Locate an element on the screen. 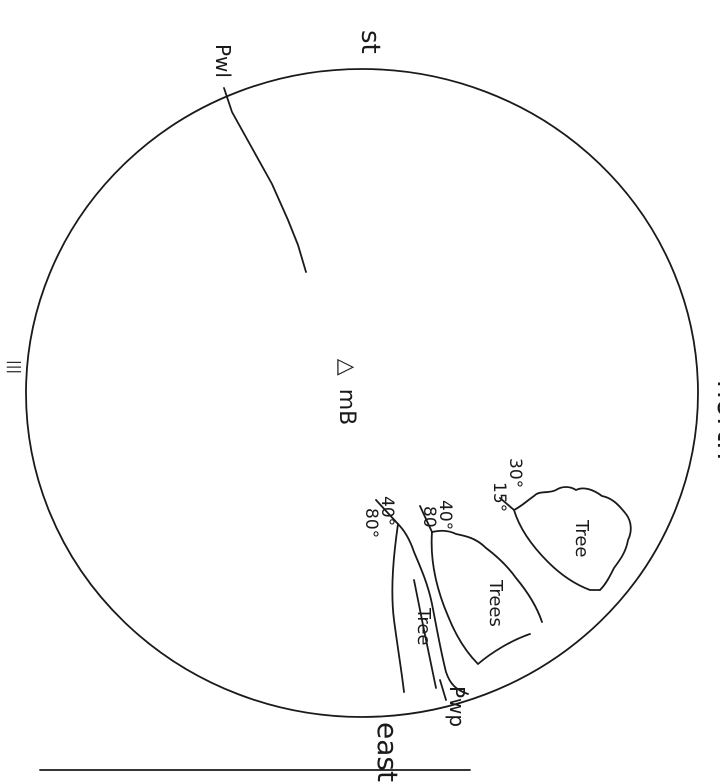  pole-label-bottom: Pwp is located at coordinates (457, 706).